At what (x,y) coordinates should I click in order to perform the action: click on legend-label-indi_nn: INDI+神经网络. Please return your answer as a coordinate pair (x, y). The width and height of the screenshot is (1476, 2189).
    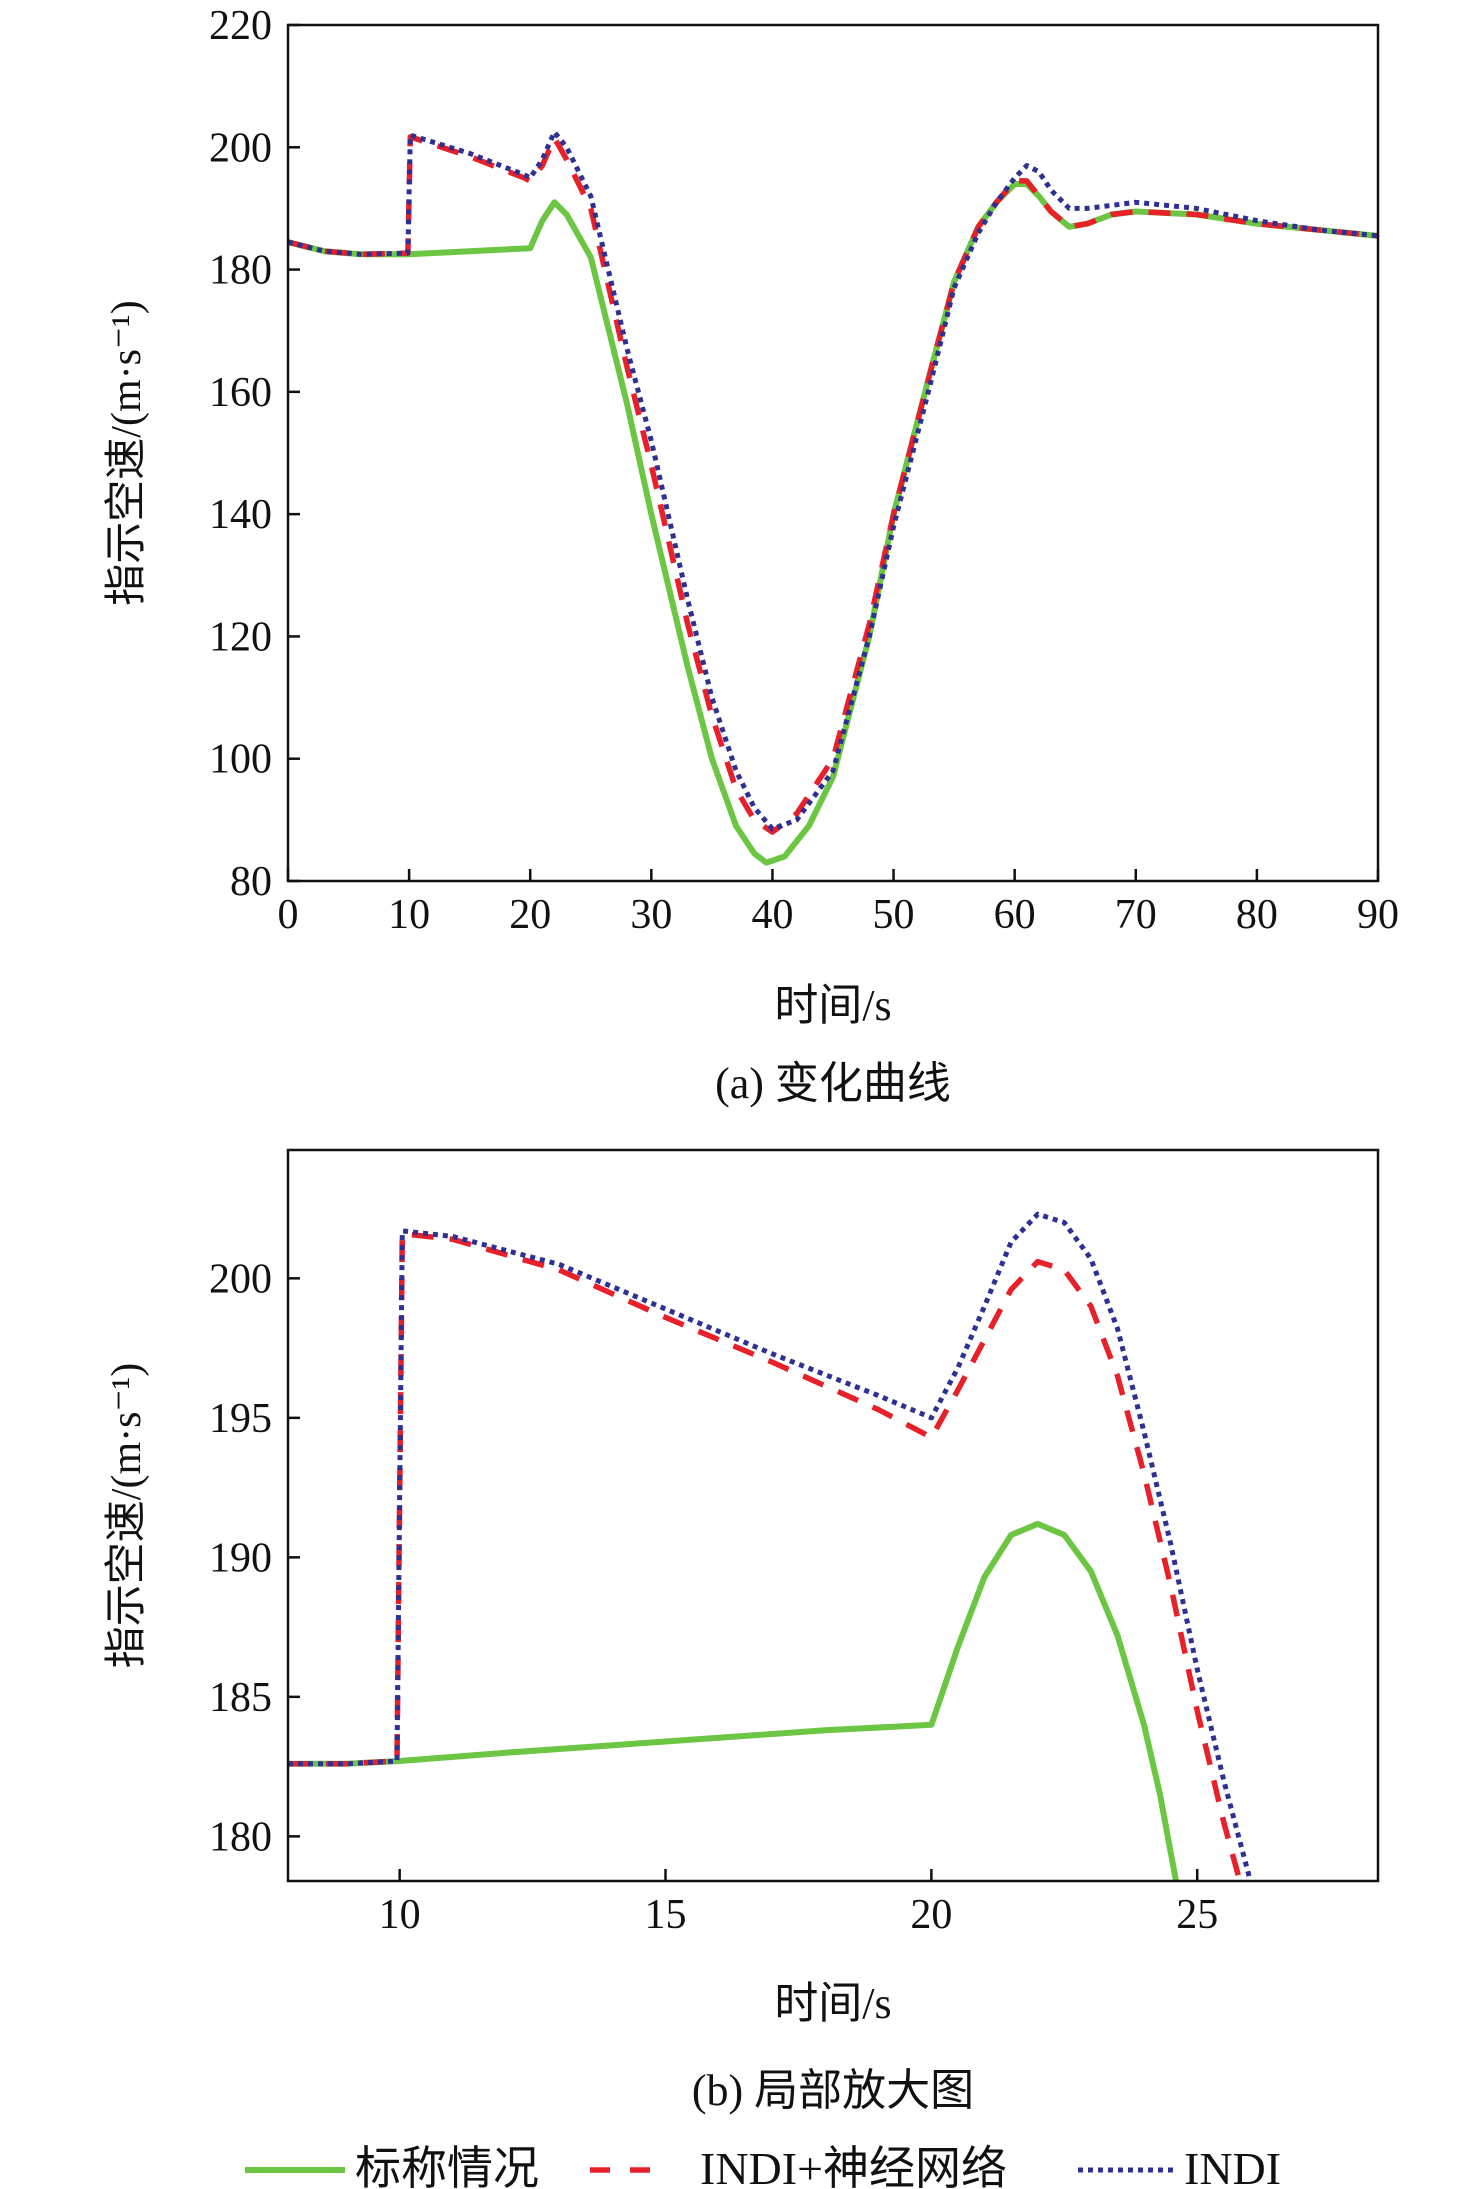
    Looking at the image, I should click on (853, 2166).